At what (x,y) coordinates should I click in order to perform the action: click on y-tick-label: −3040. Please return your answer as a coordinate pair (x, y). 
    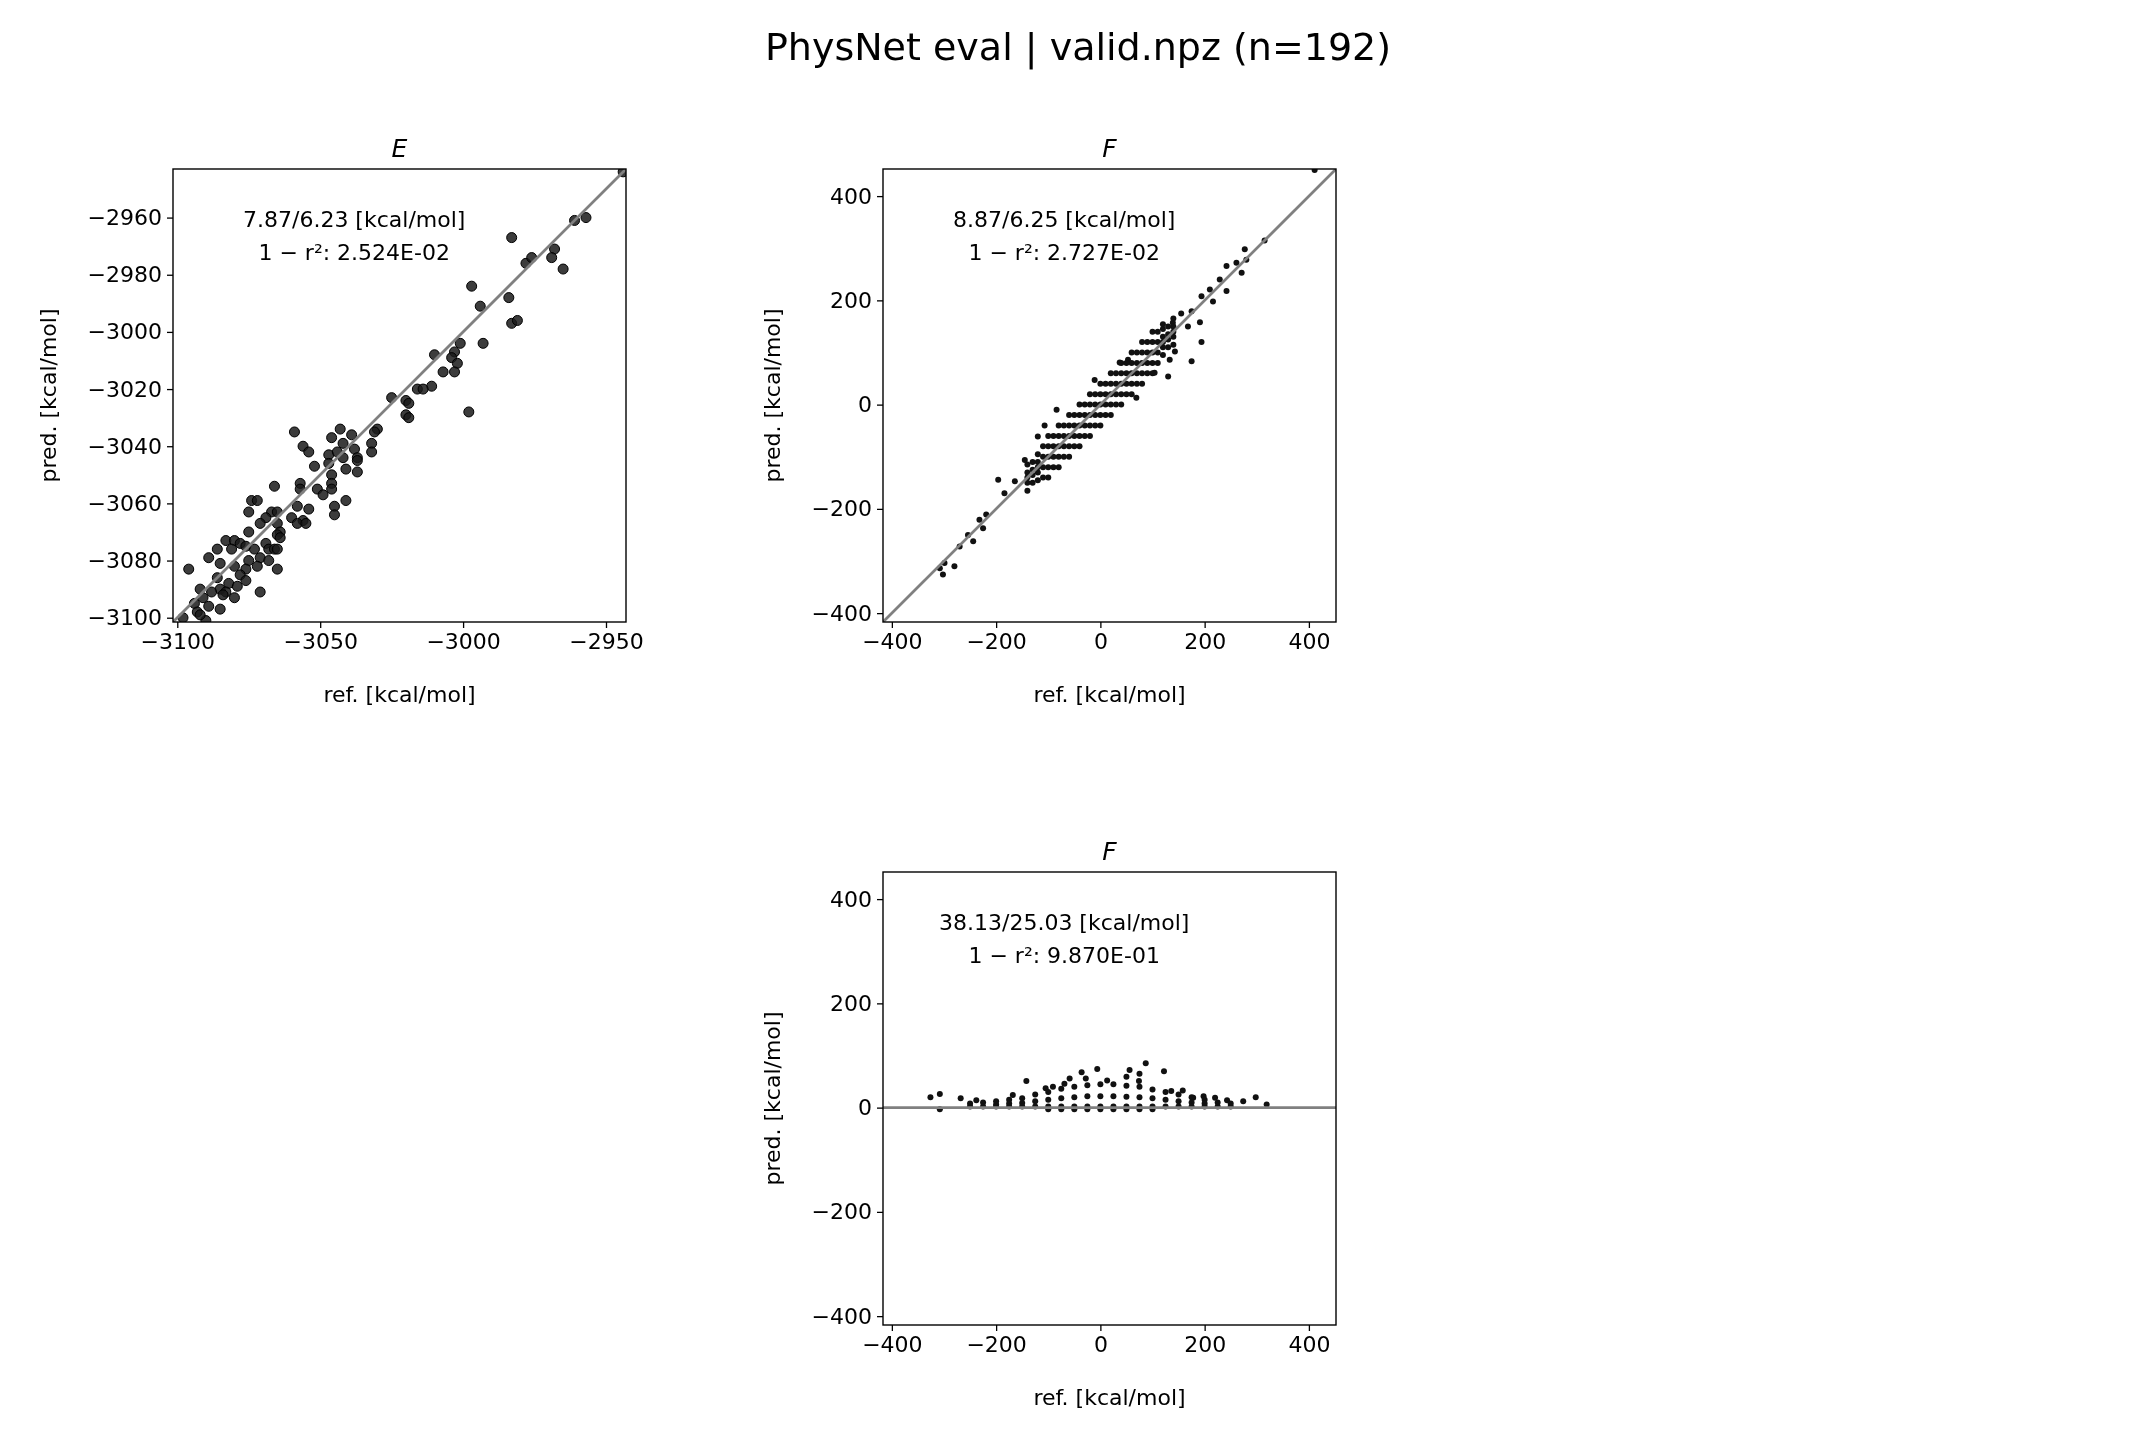
    Looking at the image, I should click on (124, 446).